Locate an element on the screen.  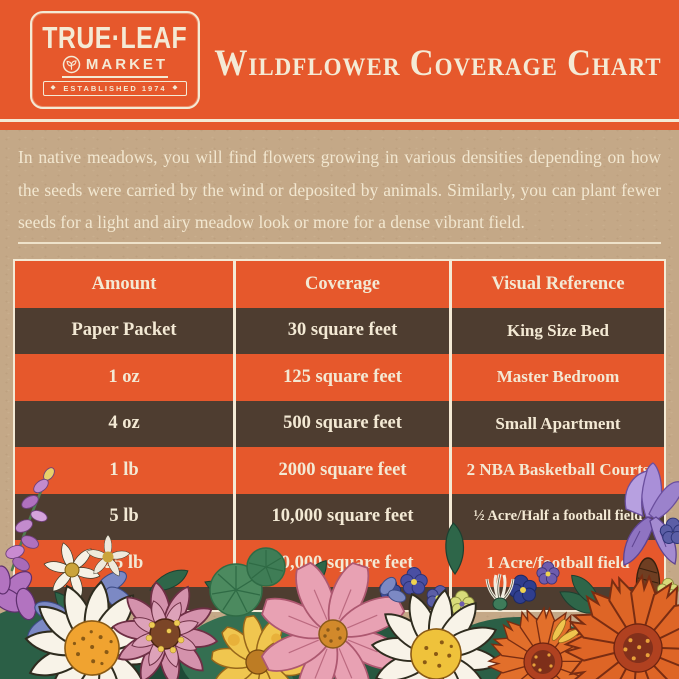
table-cell-coverage: 500 square feet is located at coordinates (344, 423).